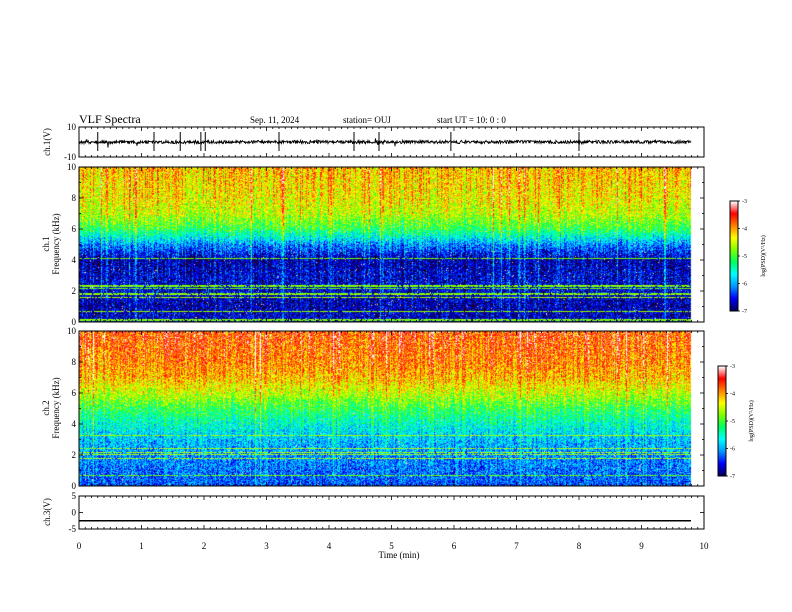 This screenshot has width=792, height=612. Describe the element at coordinates (275, 120) in the screenshot. I see `date-label: Sep. 11, 2024` at that location.